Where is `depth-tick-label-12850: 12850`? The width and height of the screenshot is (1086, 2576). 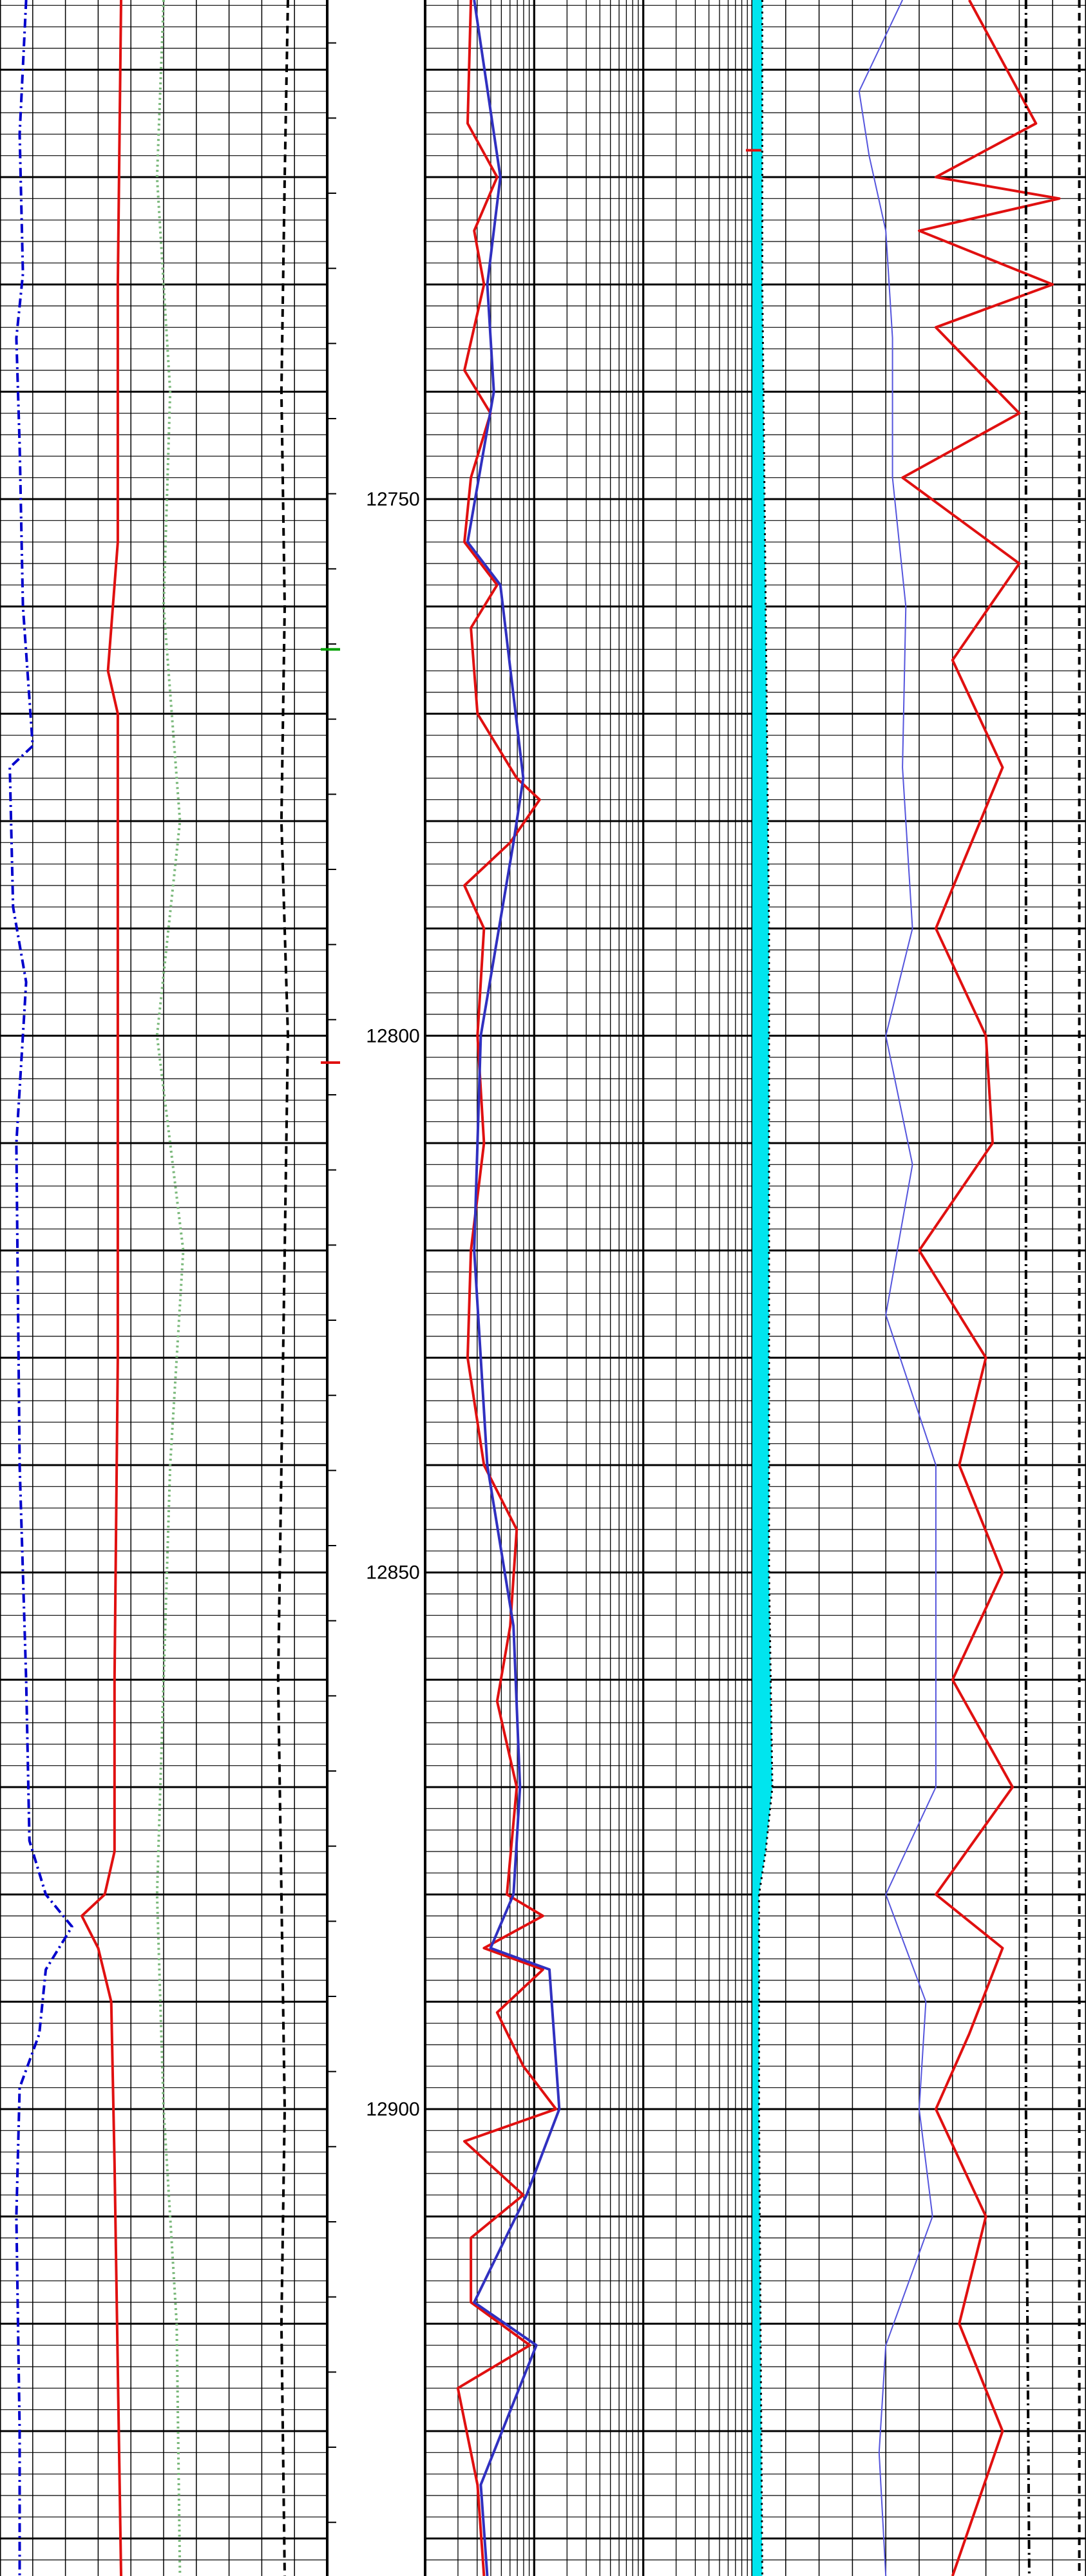 depth-tick-label-12850: 12850 is located at coordinates (392, 1573).